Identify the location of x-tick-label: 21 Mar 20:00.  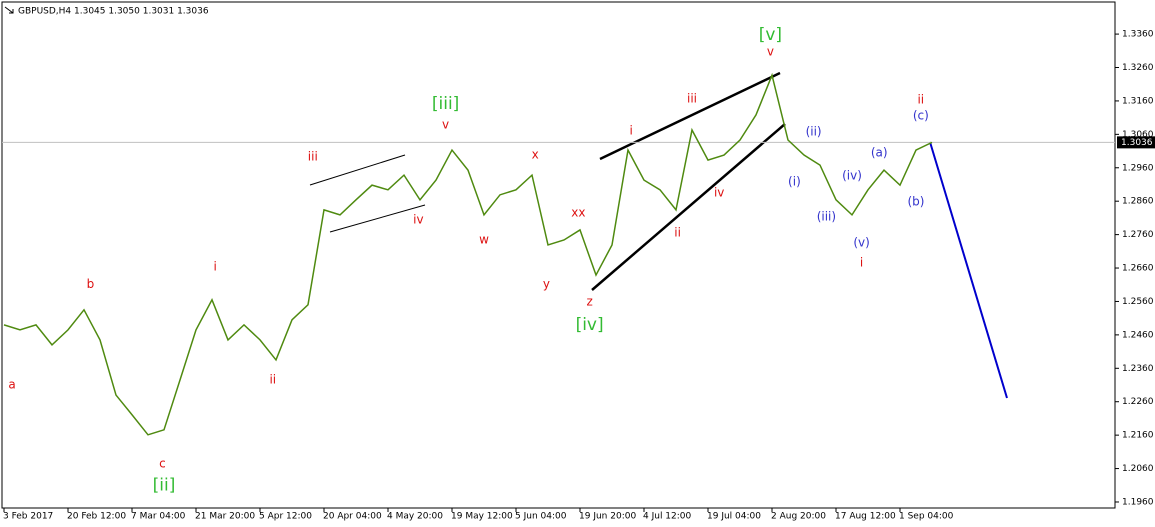
(225, 517).